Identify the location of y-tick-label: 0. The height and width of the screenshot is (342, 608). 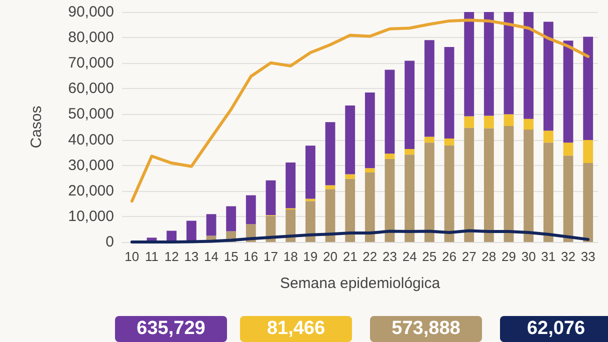
(110, 242).